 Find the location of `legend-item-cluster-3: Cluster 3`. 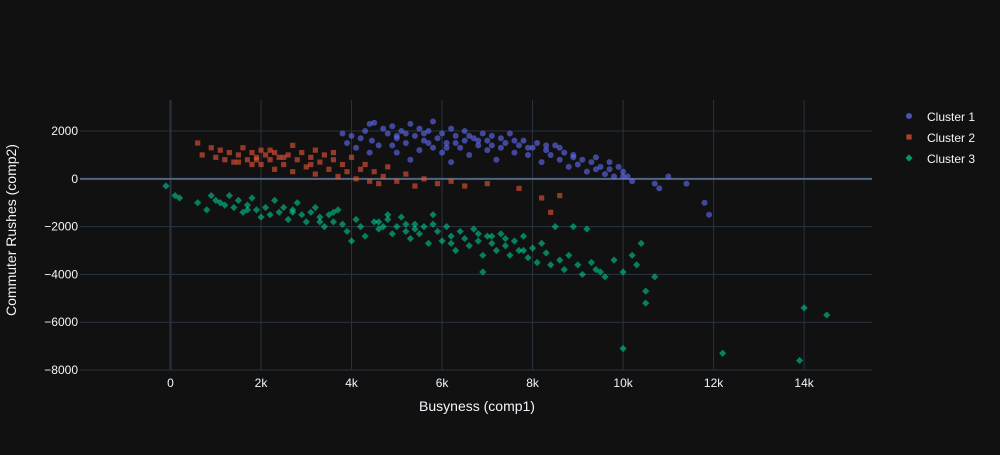

legend-item-cluster-3: Cluster 3 is located at coordinates (940, 159).